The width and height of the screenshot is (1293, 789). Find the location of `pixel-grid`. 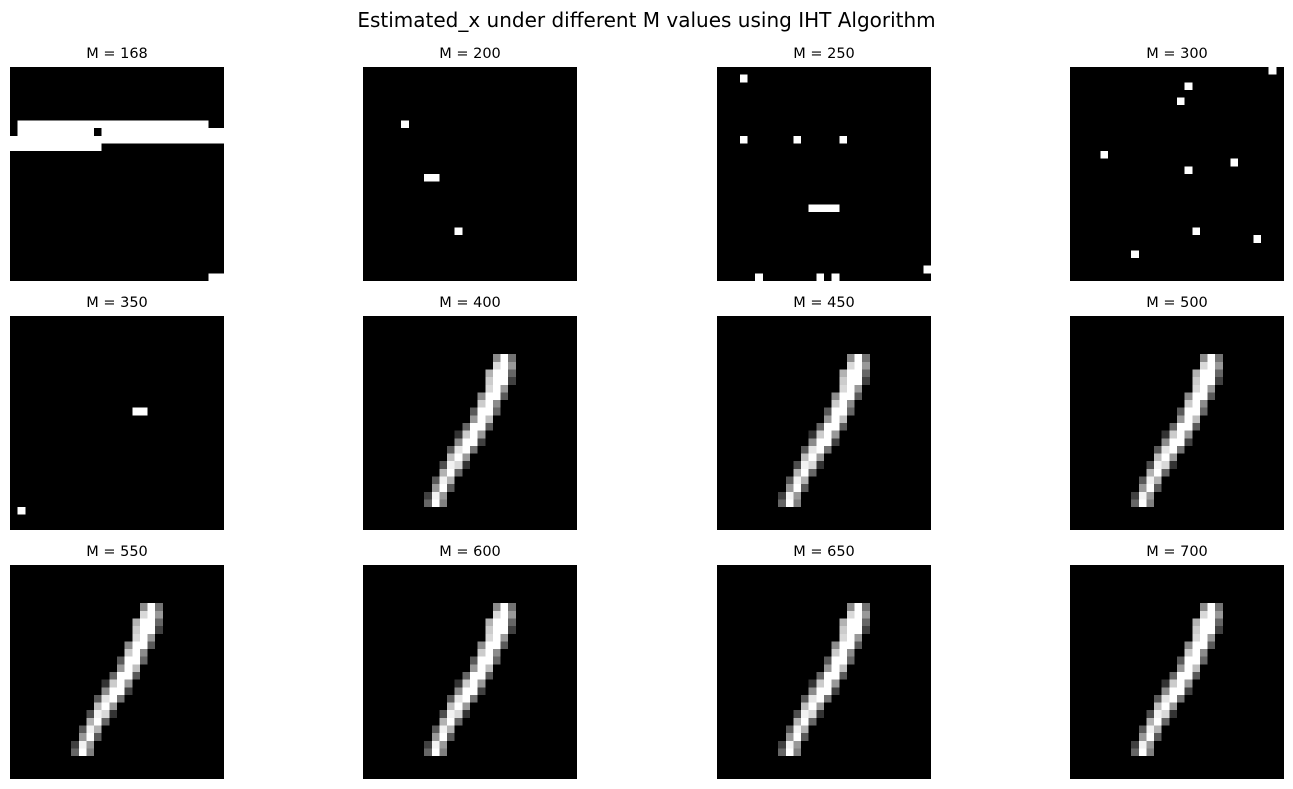

pixel-grid is located at coordinates (470, 672).